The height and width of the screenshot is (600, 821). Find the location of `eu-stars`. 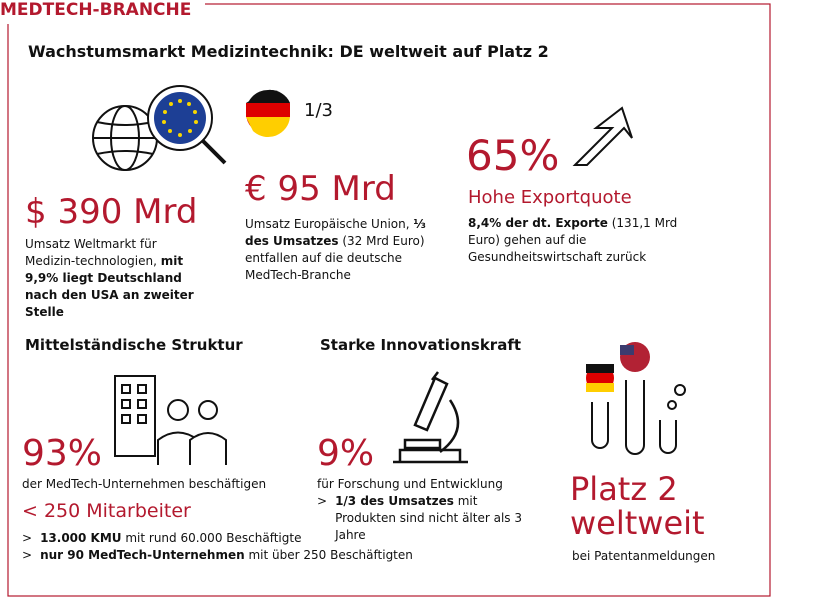

eu-stars is located at coordinates (180, 118).